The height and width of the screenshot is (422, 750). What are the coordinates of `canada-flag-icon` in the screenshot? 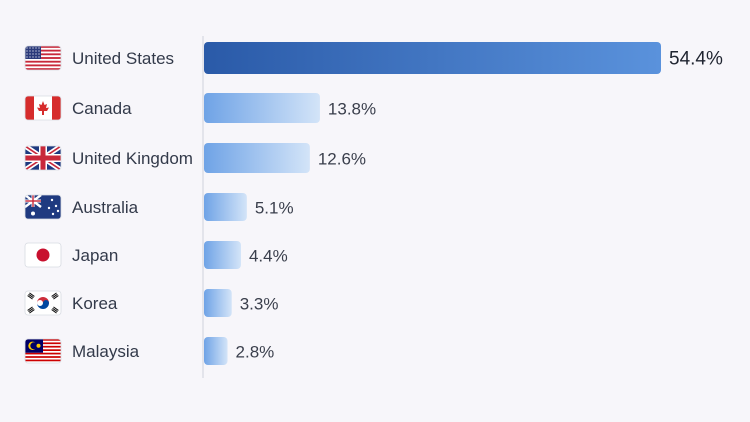 It's located at (43, 108).